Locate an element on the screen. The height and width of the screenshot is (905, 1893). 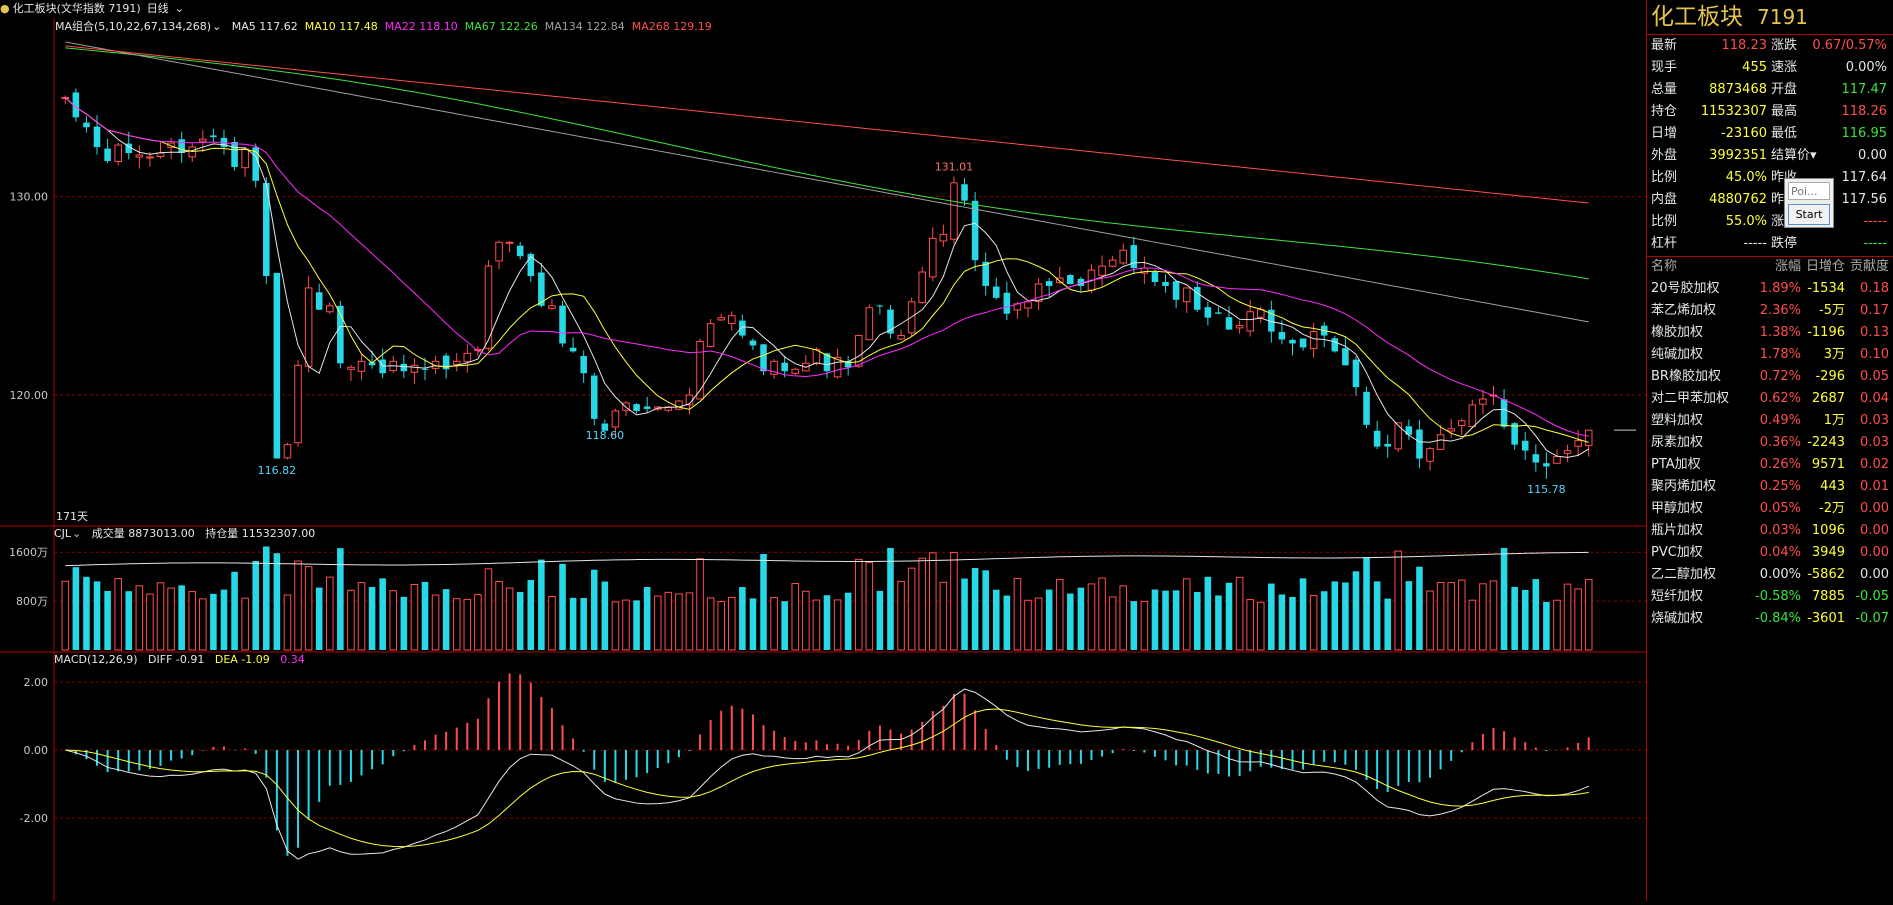
list-item: PTA加权 0.26% 9571 0.02 is located at coordinates (1770, 465).